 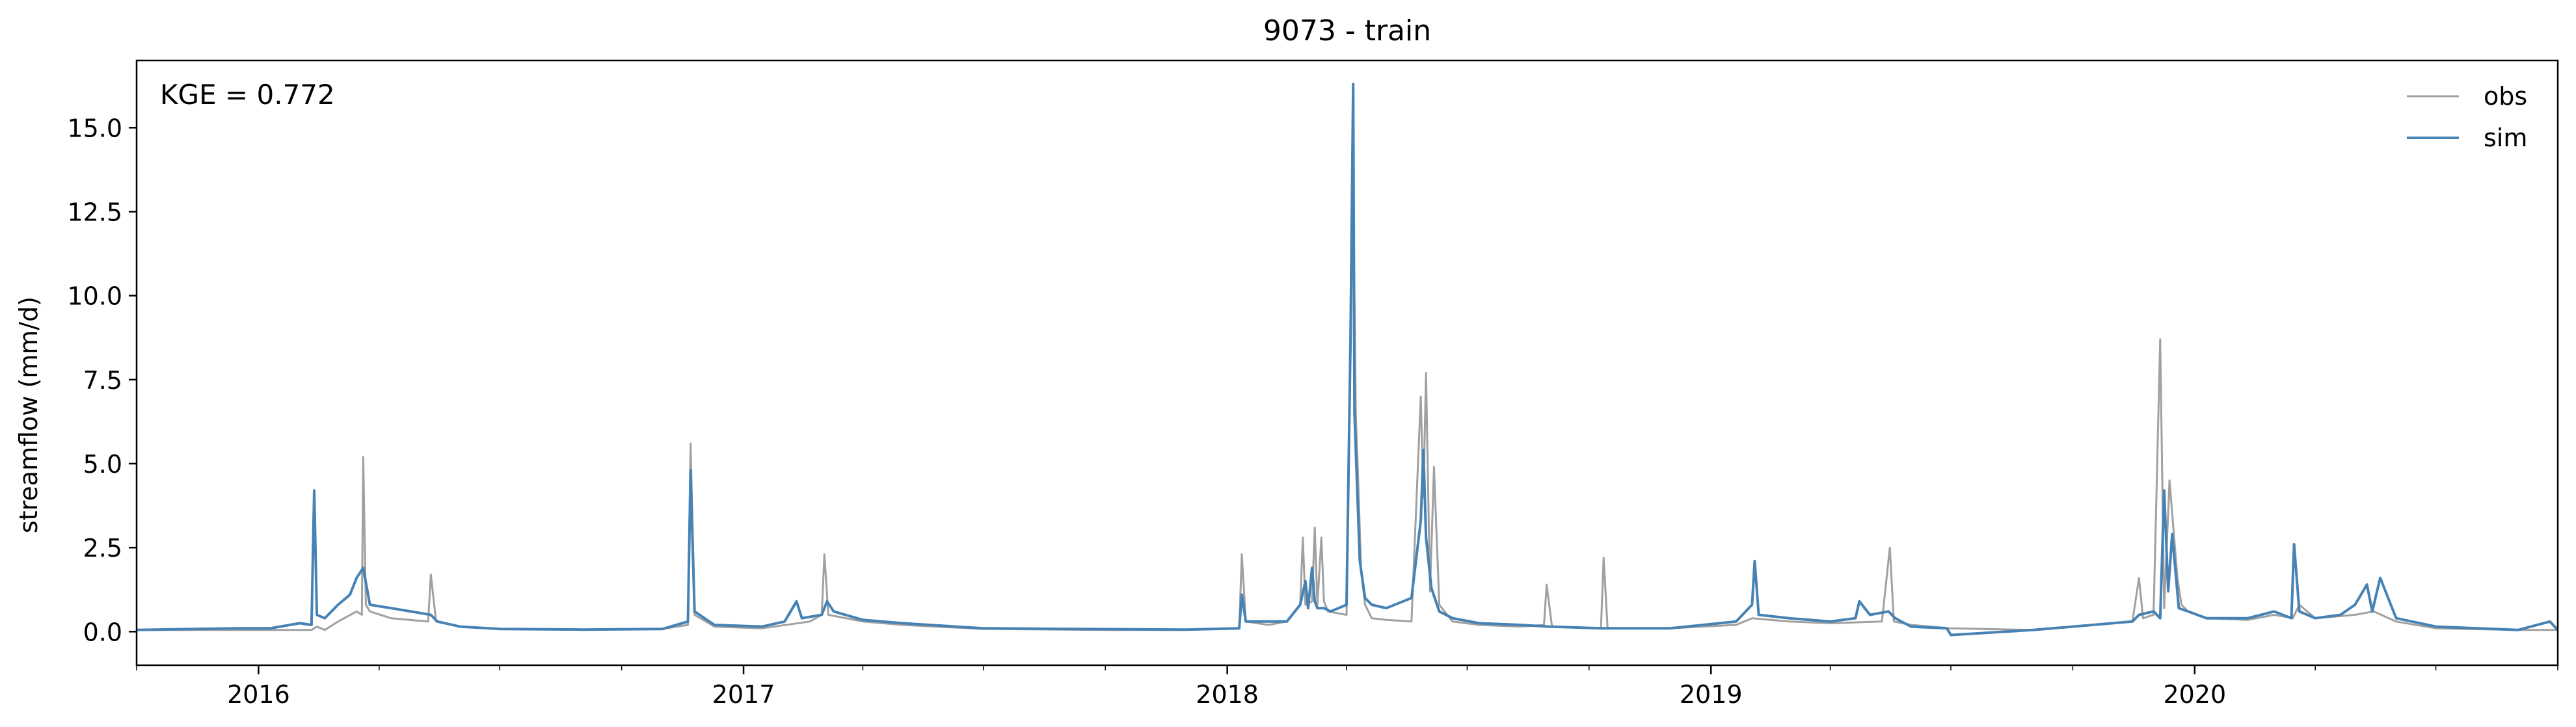 What do you see at coordinates (94, 212) in the screenshot?
I see `y-tick-label: 12.5` at bounding box center [94, 212].